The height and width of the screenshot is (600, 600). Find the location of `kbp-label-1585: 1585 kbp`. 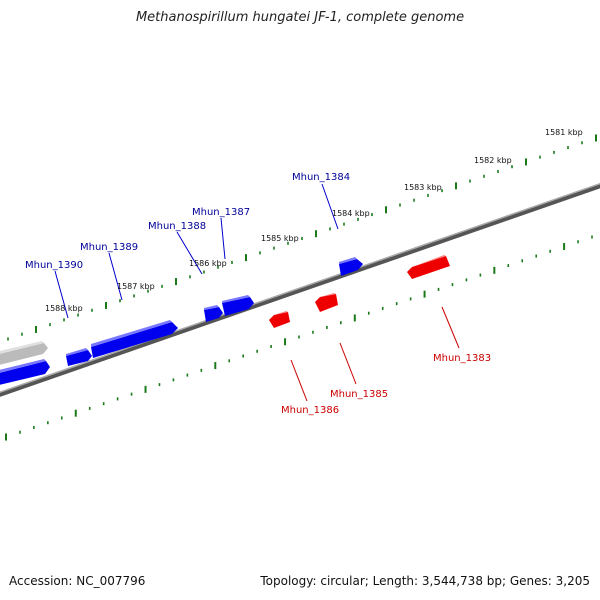

kbp-label-1585: 1585 kbp is located at coordinates (280, 238).